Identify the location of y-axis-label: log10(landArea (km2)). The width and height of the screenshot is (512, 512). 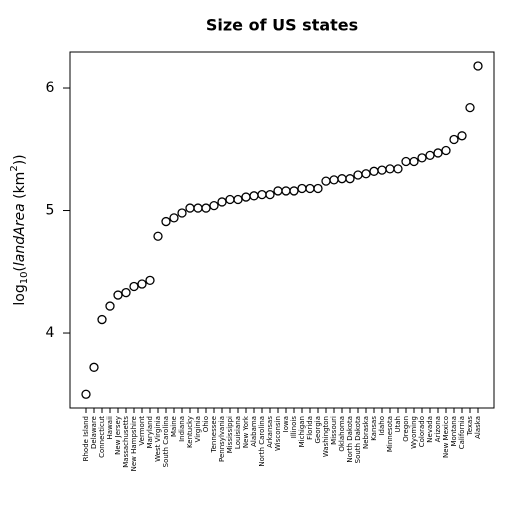
(19, 229).